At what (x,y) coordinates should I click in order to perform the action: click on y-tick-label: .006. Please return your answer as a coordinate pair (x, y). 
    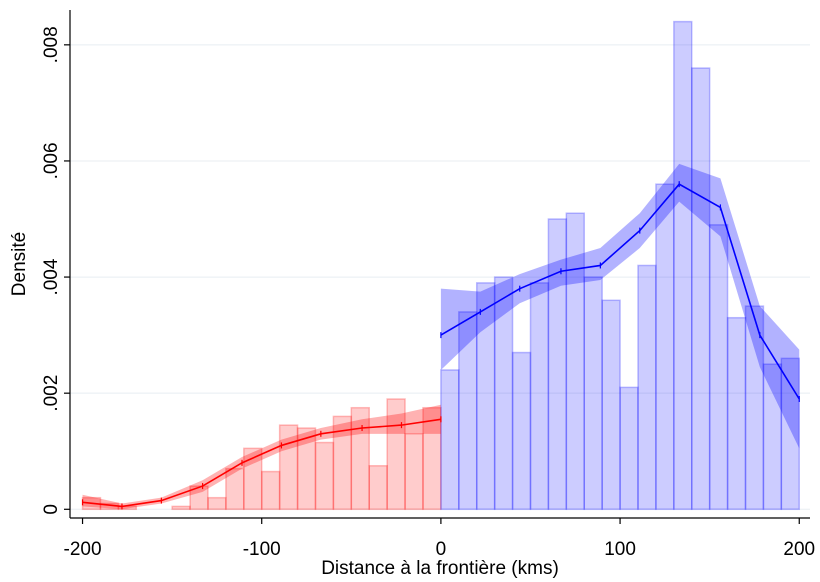
    Looking at the image, I should click on (51, 160).